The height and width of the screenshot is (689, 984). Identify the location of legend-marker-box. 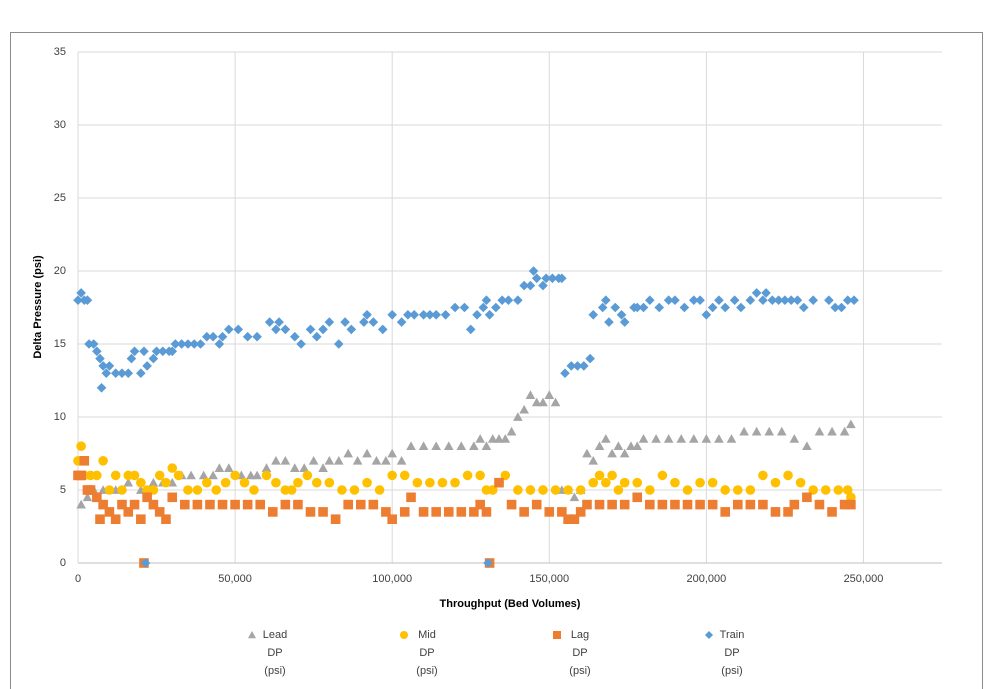
(404, 635).